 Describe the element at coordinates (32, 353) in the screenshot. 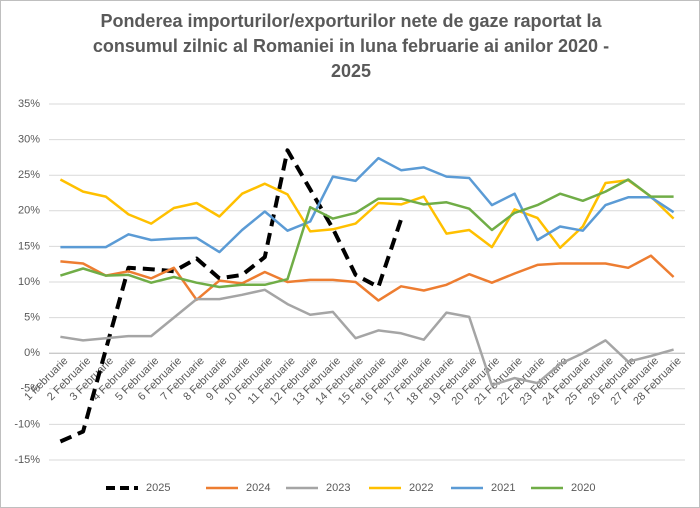

I see `y-tick-label: 0%` at that location.